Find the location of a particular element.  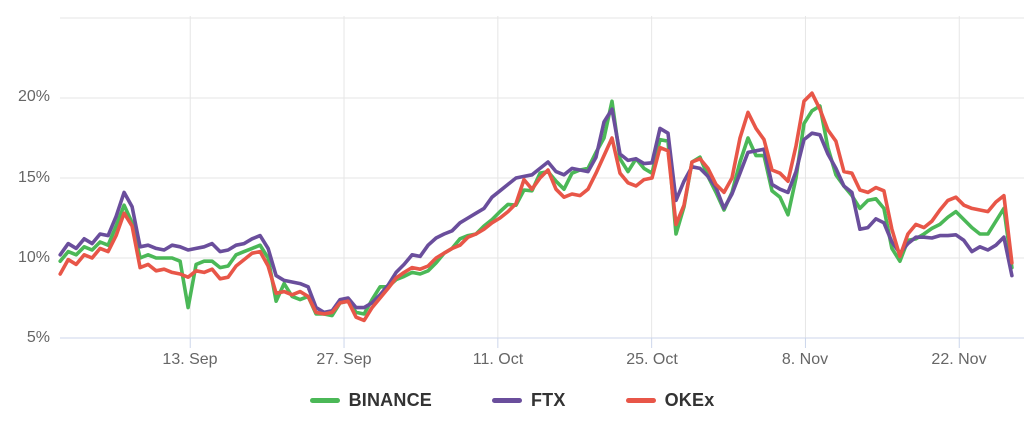

ftx-line-swatch is located at coordinates (506, 400).